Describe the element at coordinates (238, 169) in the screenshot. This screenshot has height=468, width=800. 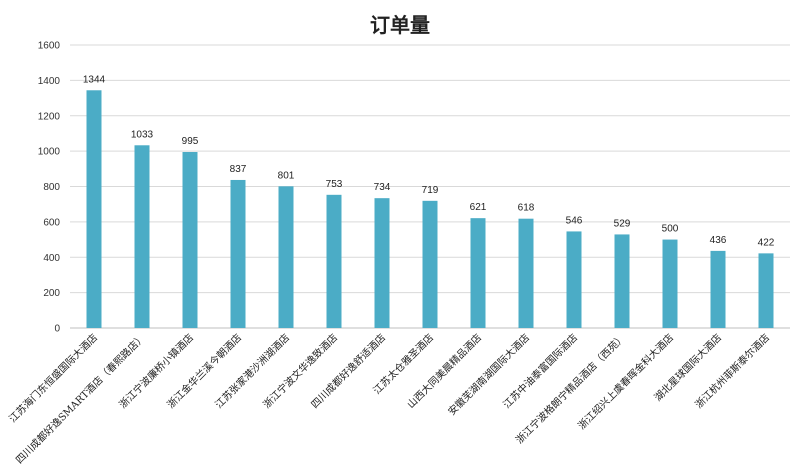
I see `data-label: 837` at that location.